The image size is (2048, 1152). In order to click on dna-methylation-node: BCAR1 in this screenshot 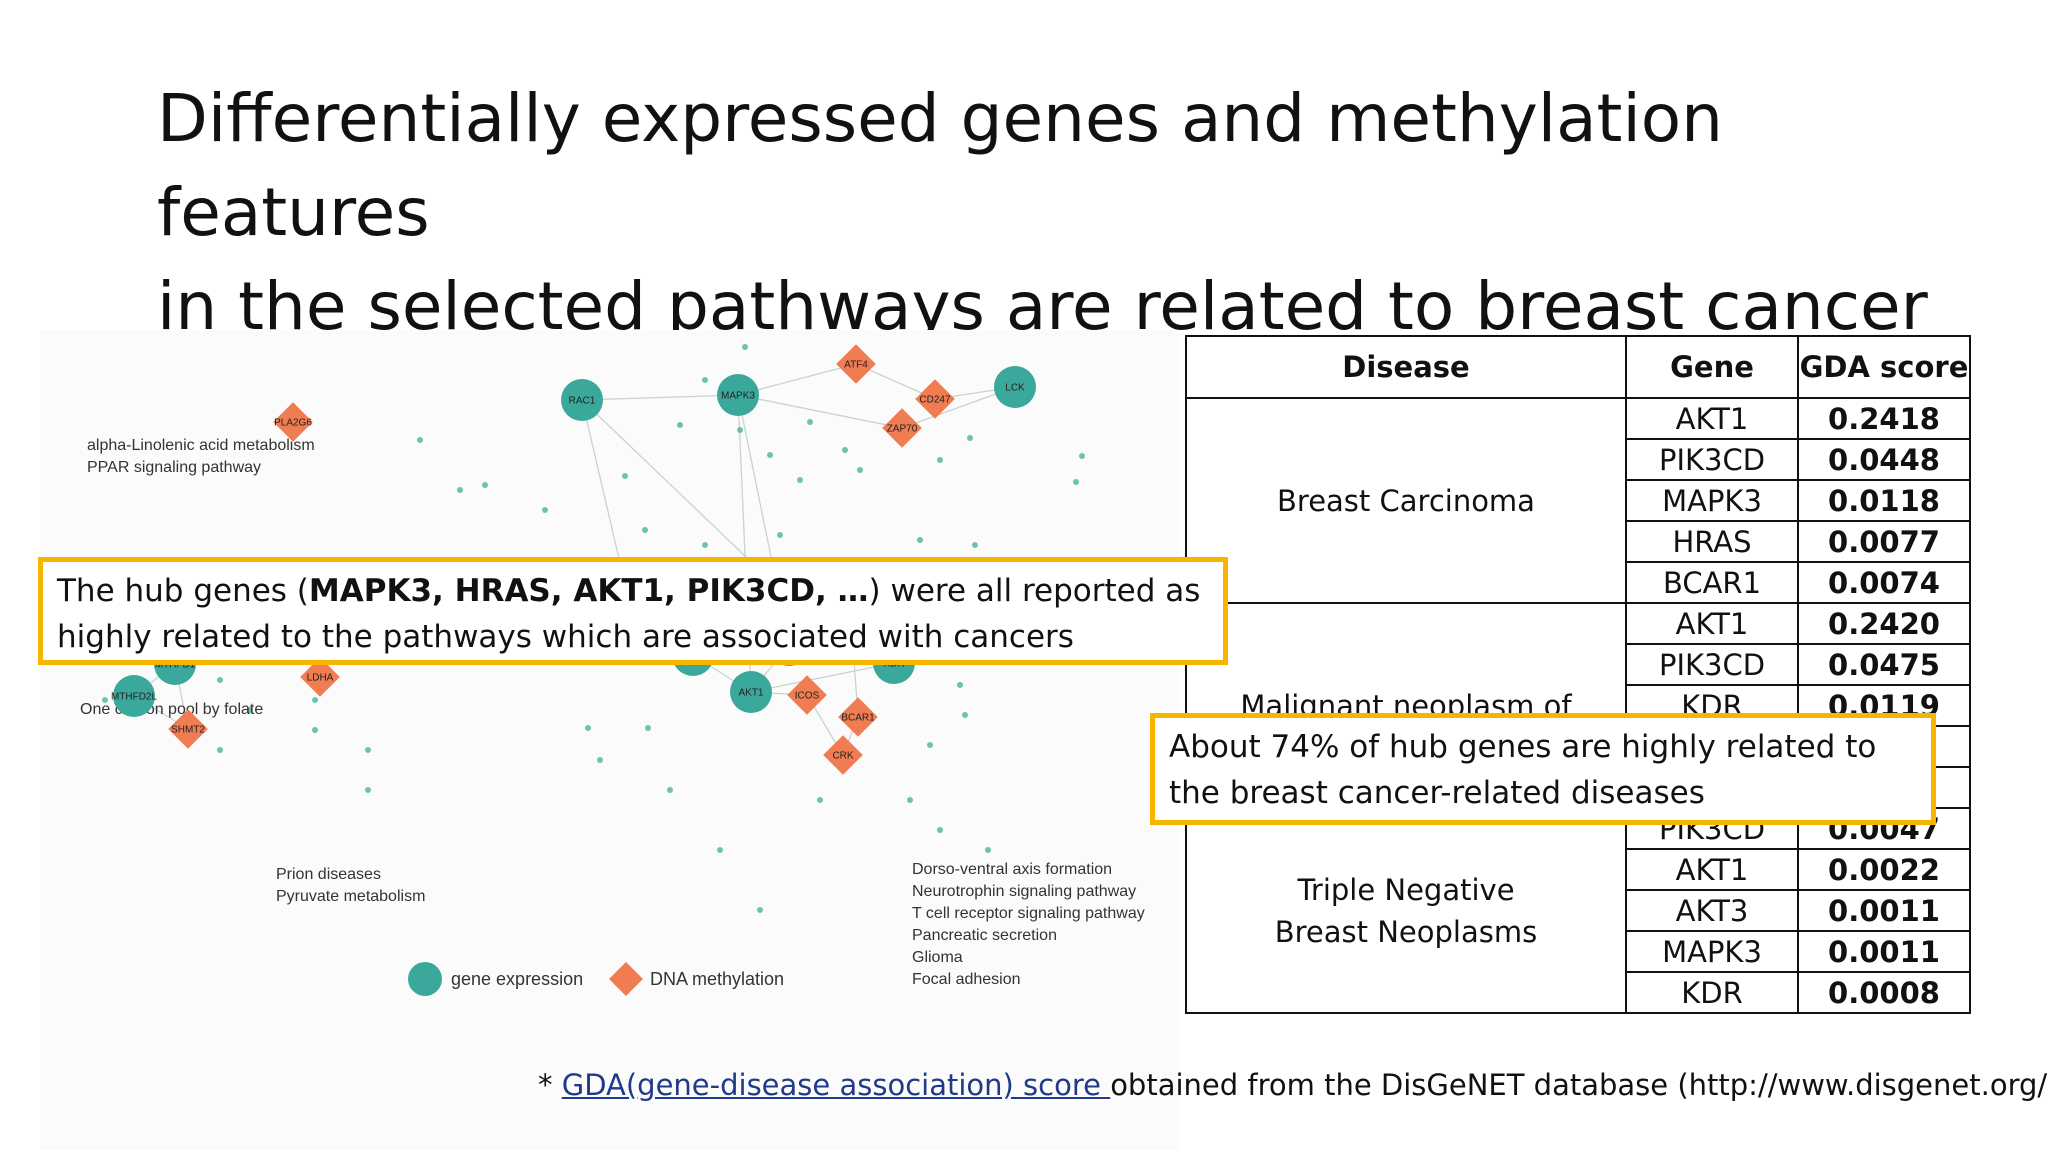, I will do `click(858, 717)`.